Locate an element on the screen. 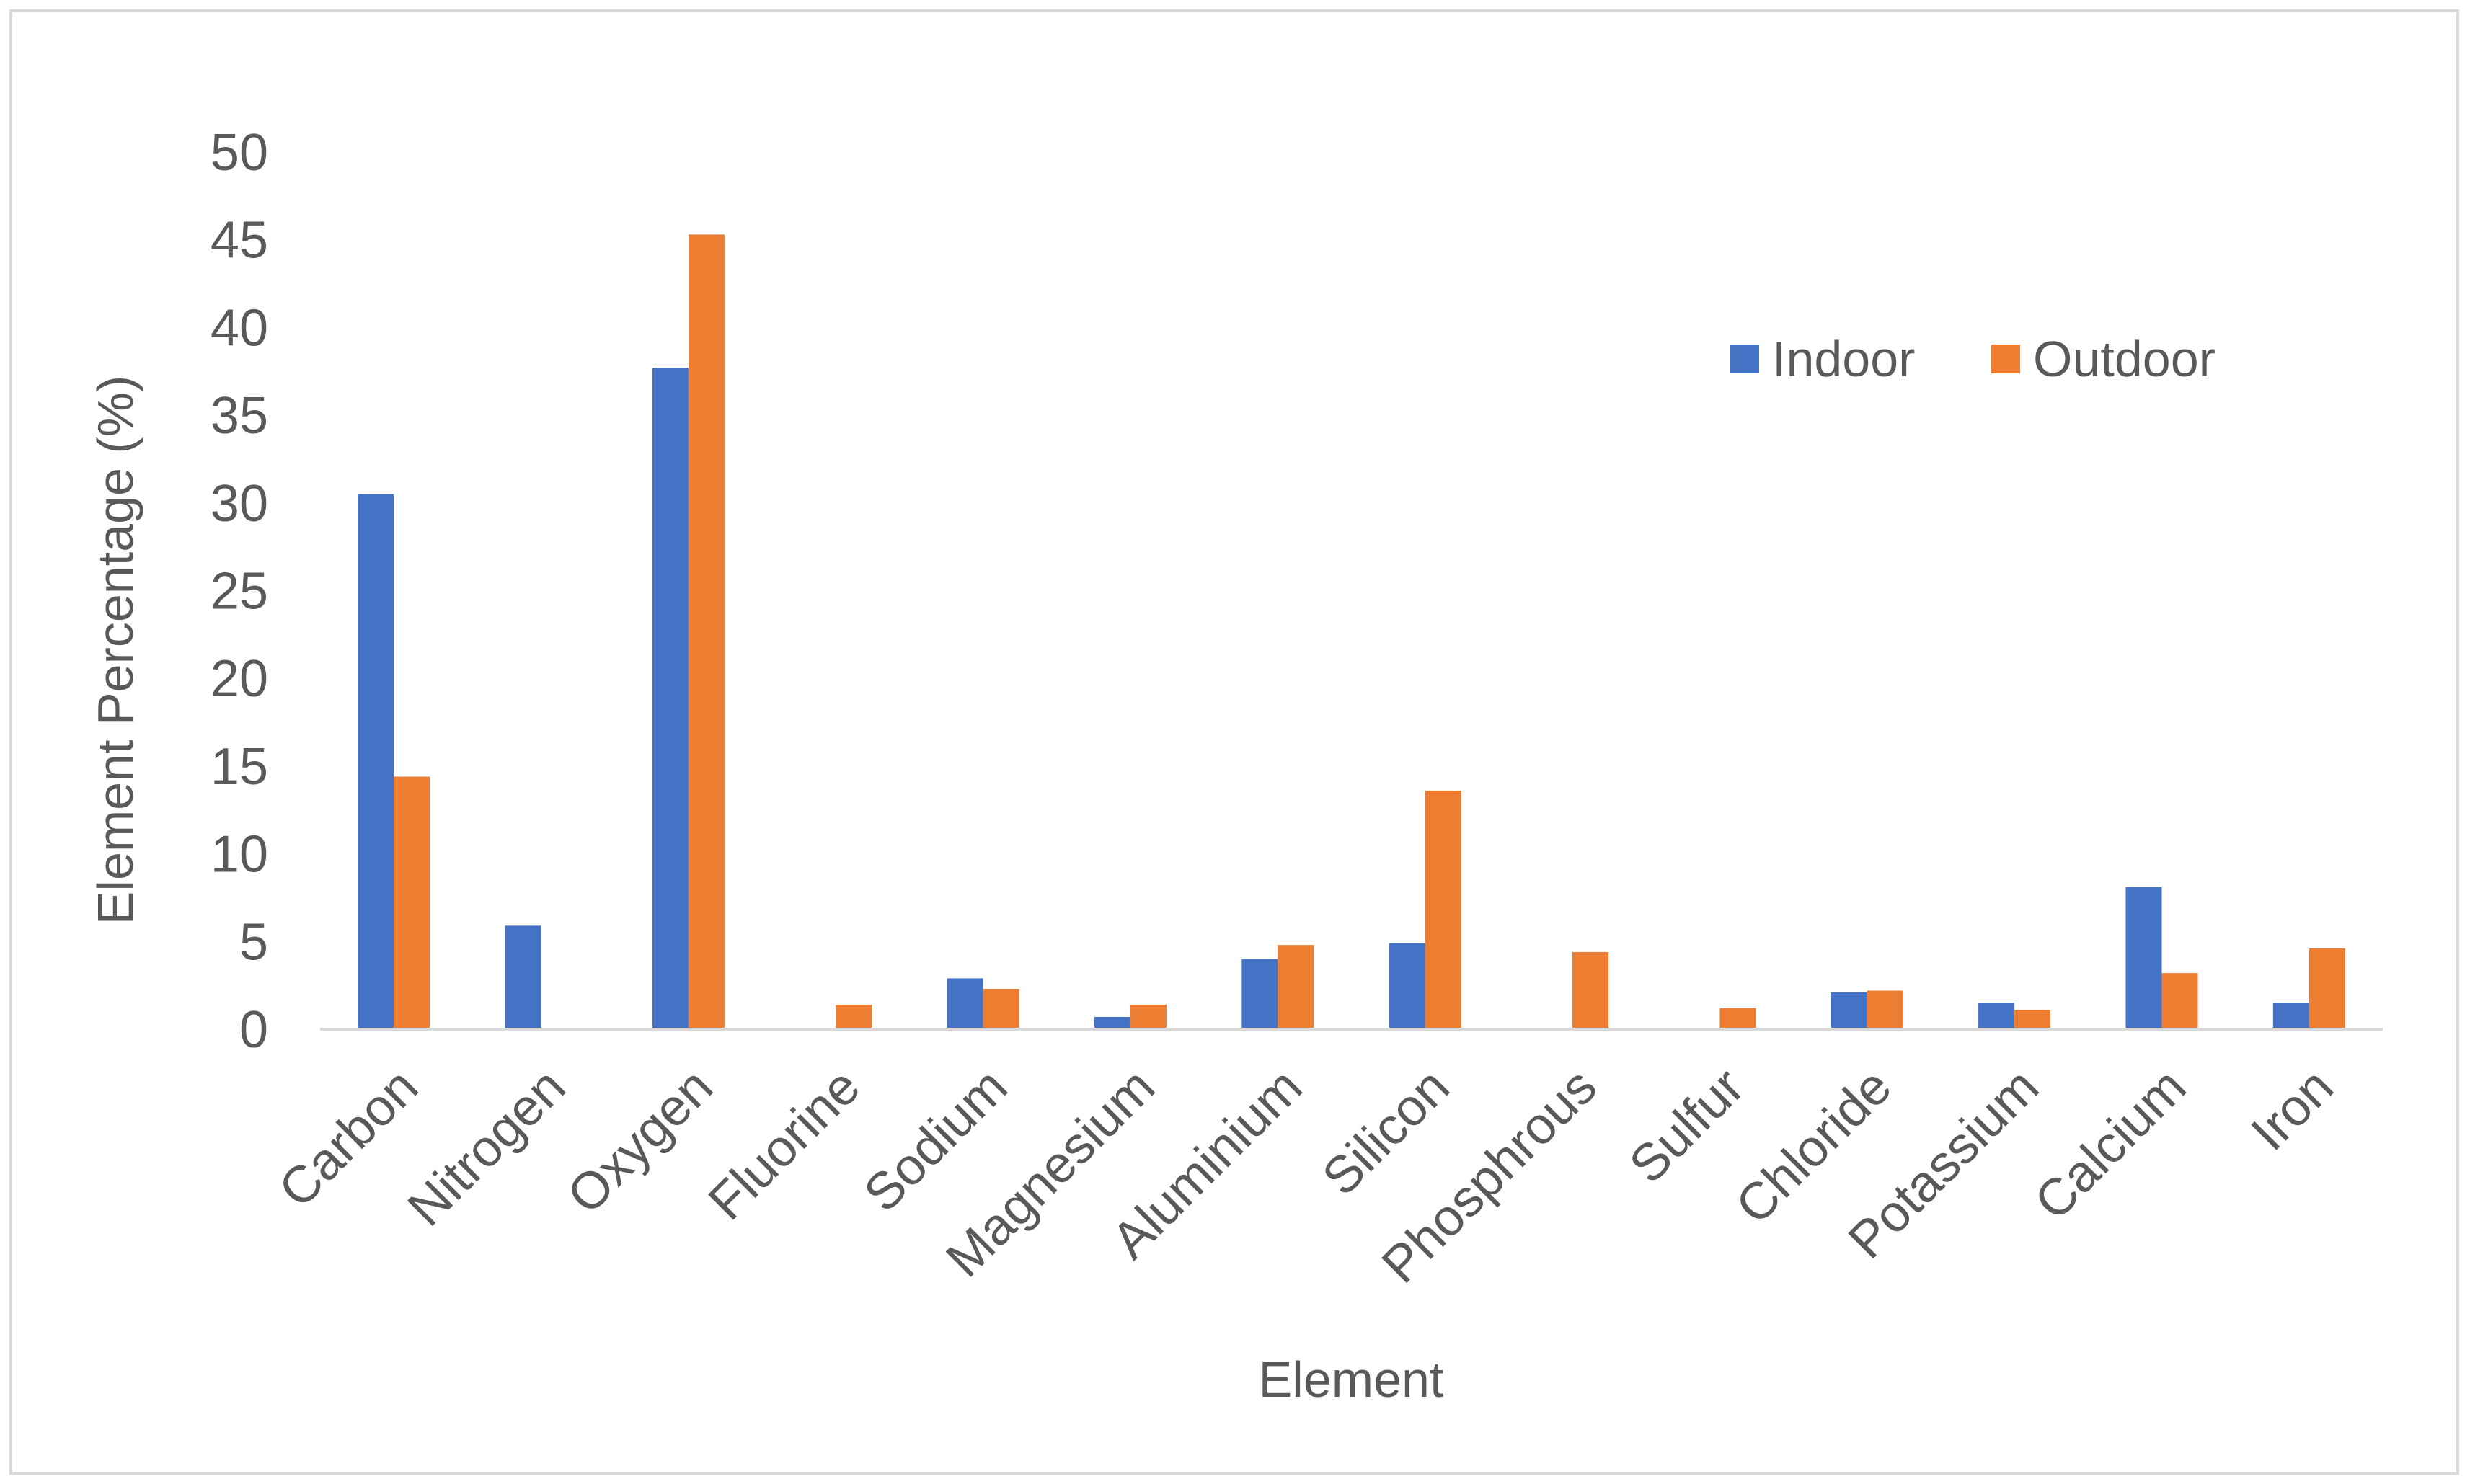 The image size is (2470, 1484). bar-outdoor-carbon is located at coordinates (412, 902).